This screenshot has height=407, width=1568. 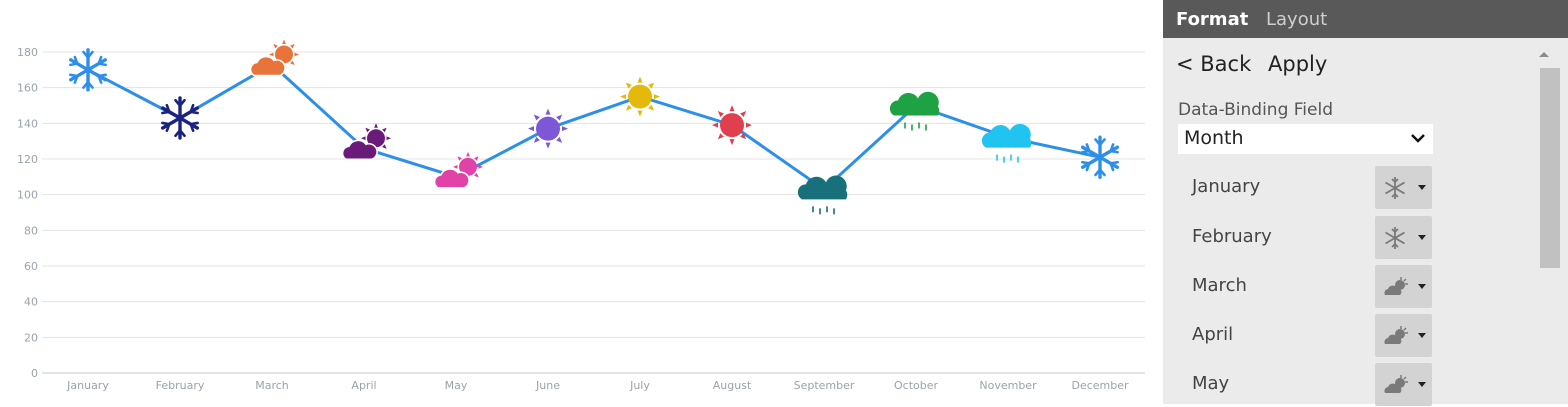 What do you see at coordinates (27, 159) in the screenshot?
I see `y-tick-label: 120` at bounding box center [27, 159].